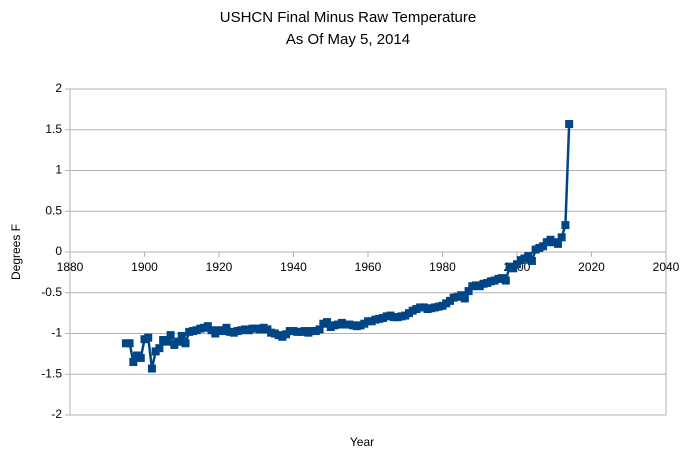  I want to click on x-tick-label: 1900, so click(144, 267).